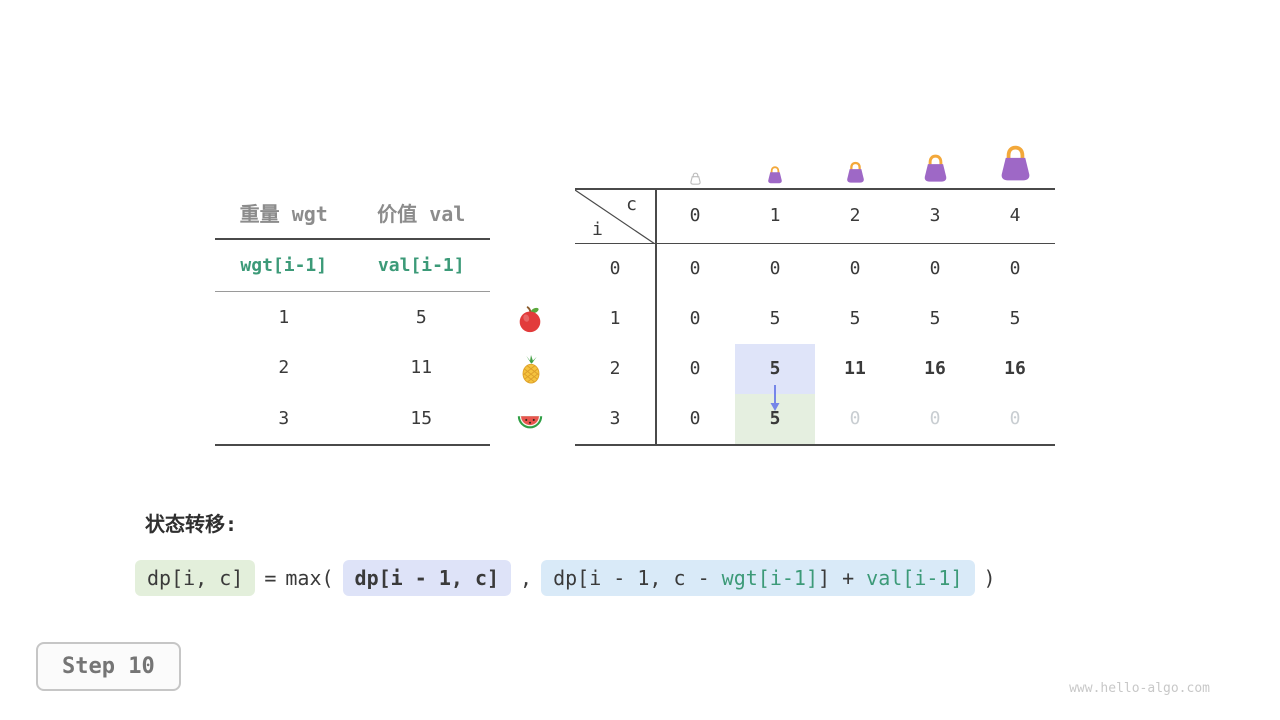 Image resolution: width=1280 pixels, height=720 pixels. Describe the element at coordinates (815, 269) in the screenshot. I see `dp-row: 0 0 0 0 0 0` at that location.